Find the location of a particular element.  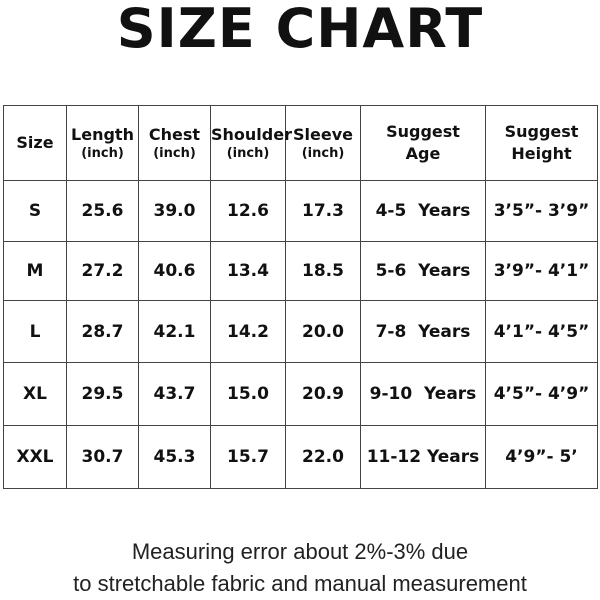

header-label: Length is located at coordinates (102, 134).